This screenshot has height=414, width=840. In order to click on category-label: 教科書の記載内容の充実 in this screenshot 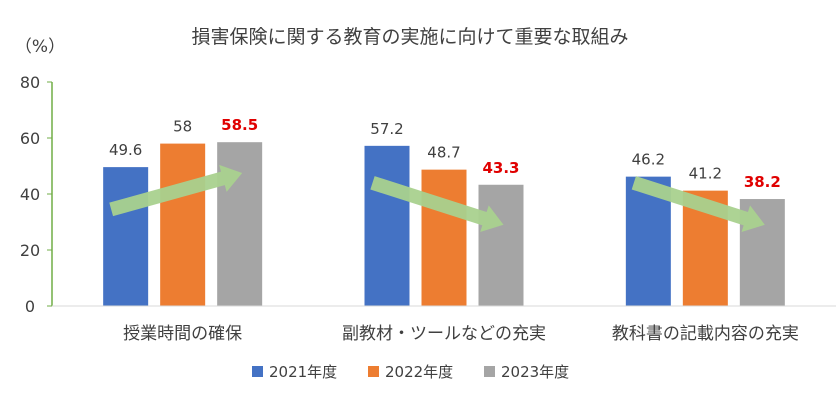, I will do `click(705, 334)`.